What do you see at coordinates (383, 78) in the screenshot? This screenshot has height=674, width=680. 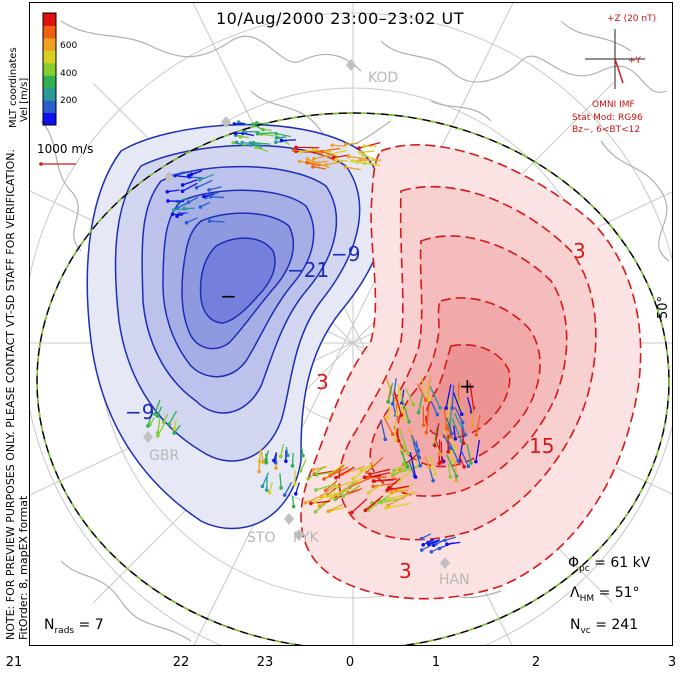 I see `station-label-kod: KOD` at bounding box center [383, 78].